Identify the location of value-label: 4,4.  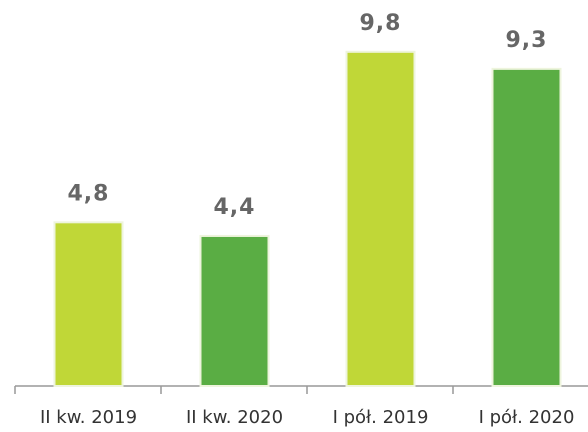
(235, 207).